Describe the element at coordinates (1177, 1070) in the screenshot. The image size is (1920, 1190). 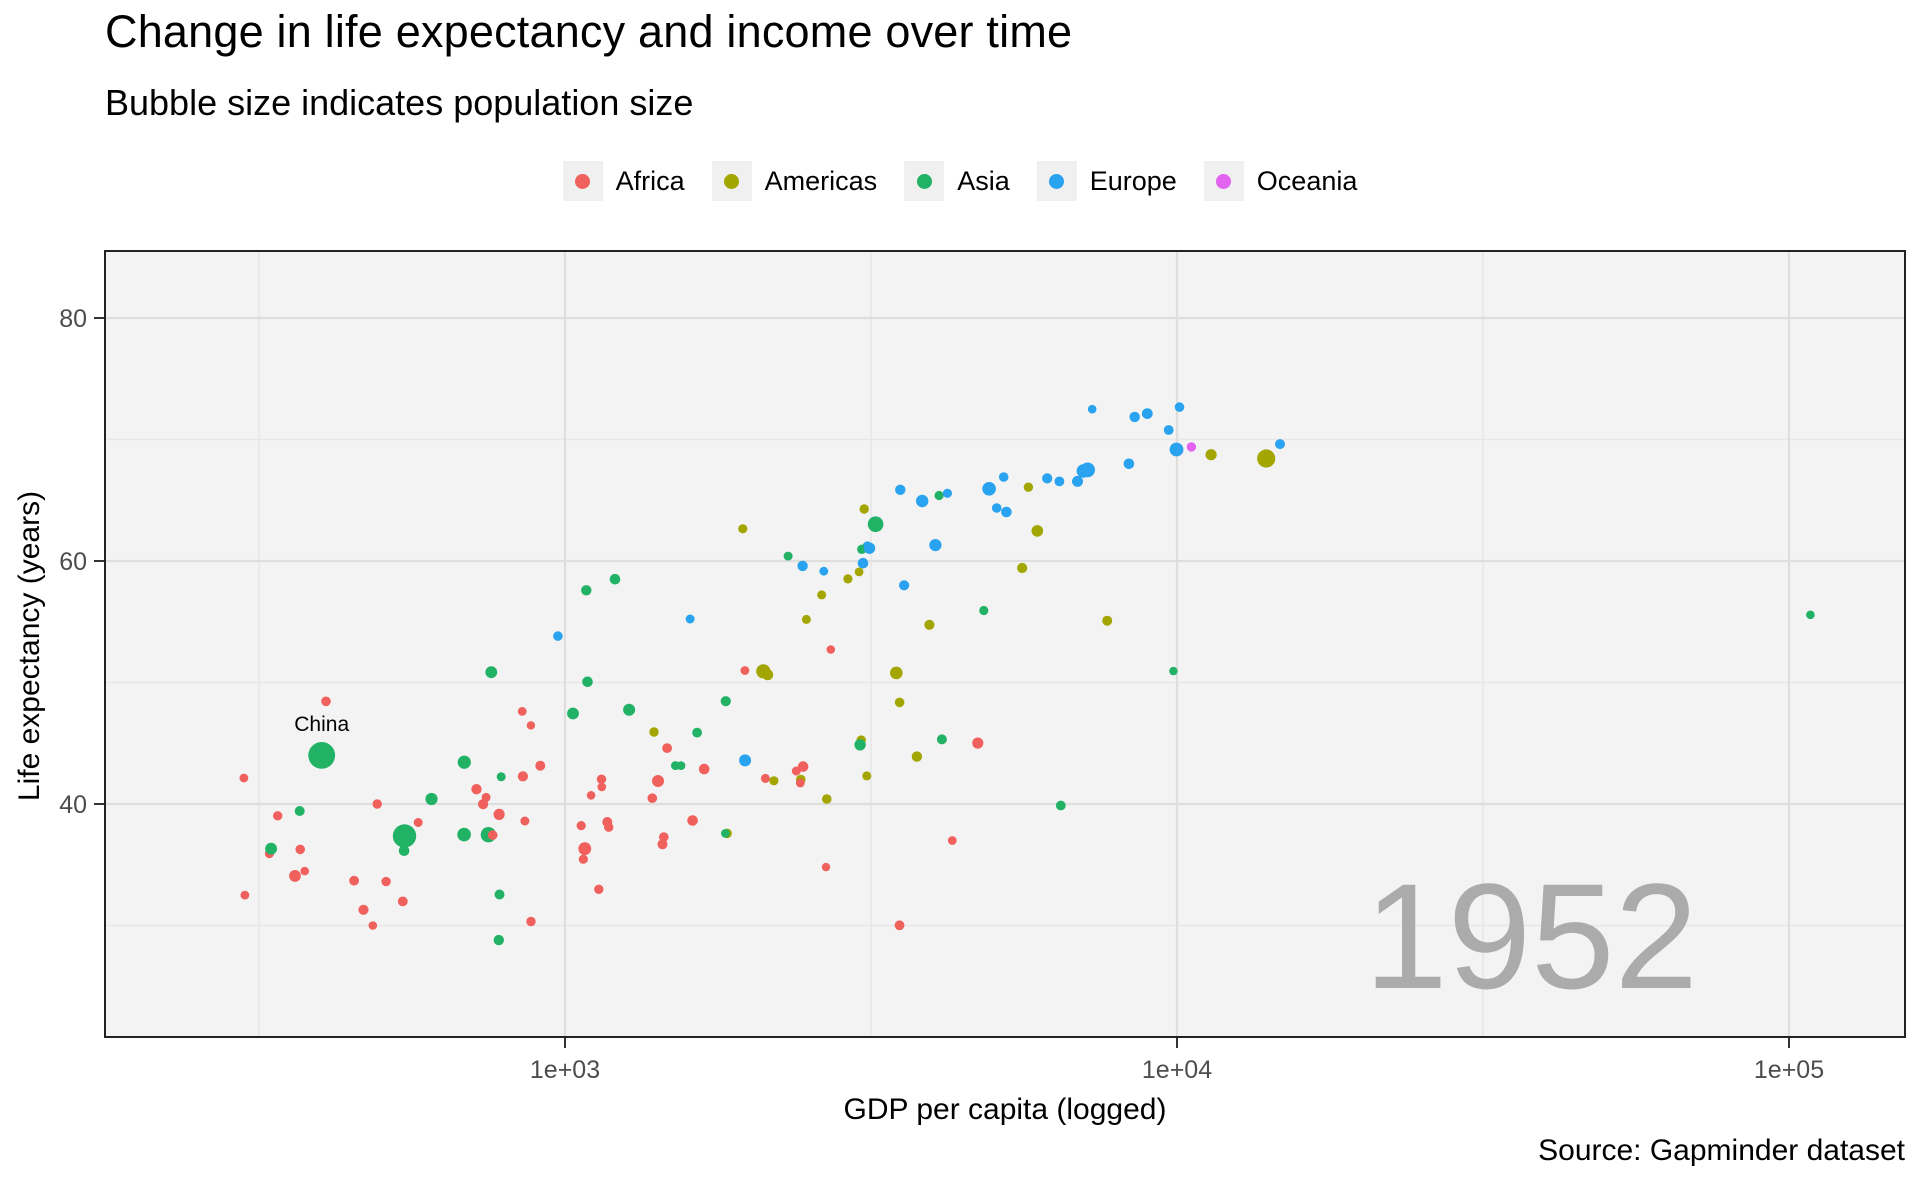
I see `x-tick-label: 1e+04` at that location.